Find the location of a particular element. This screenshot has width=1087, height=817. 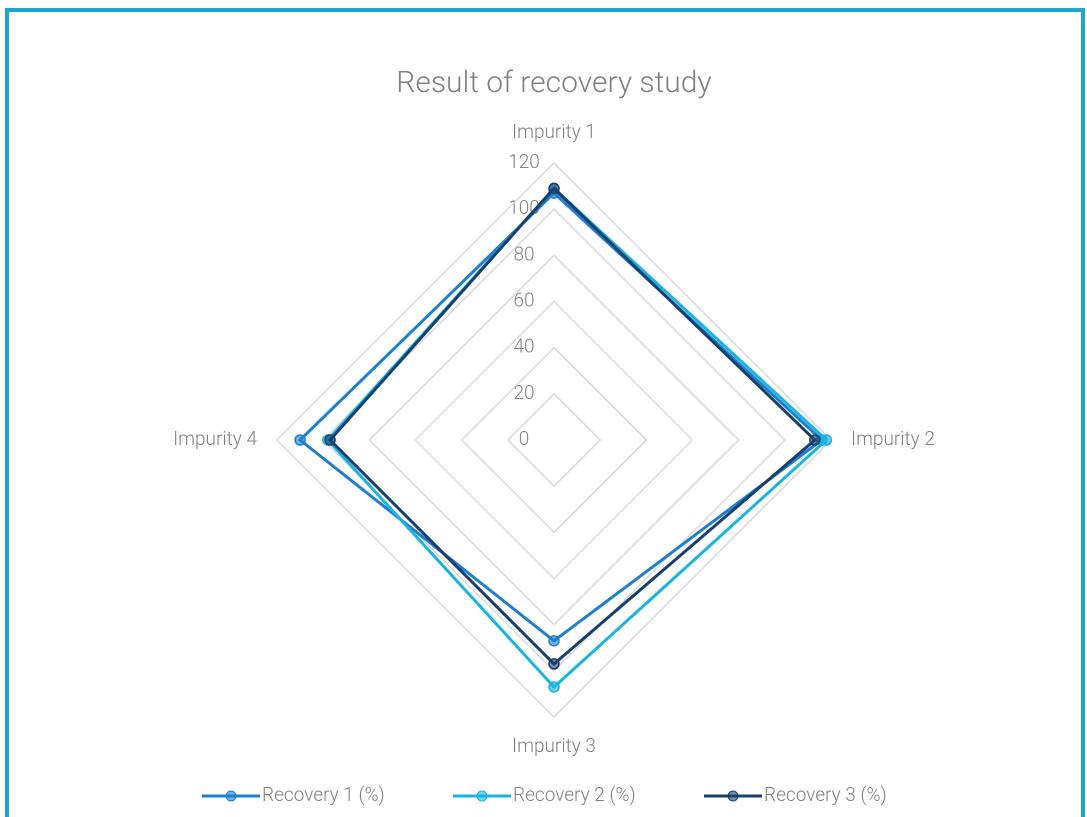

category-label: Impurity 1 is located at coordinates (554, 131).